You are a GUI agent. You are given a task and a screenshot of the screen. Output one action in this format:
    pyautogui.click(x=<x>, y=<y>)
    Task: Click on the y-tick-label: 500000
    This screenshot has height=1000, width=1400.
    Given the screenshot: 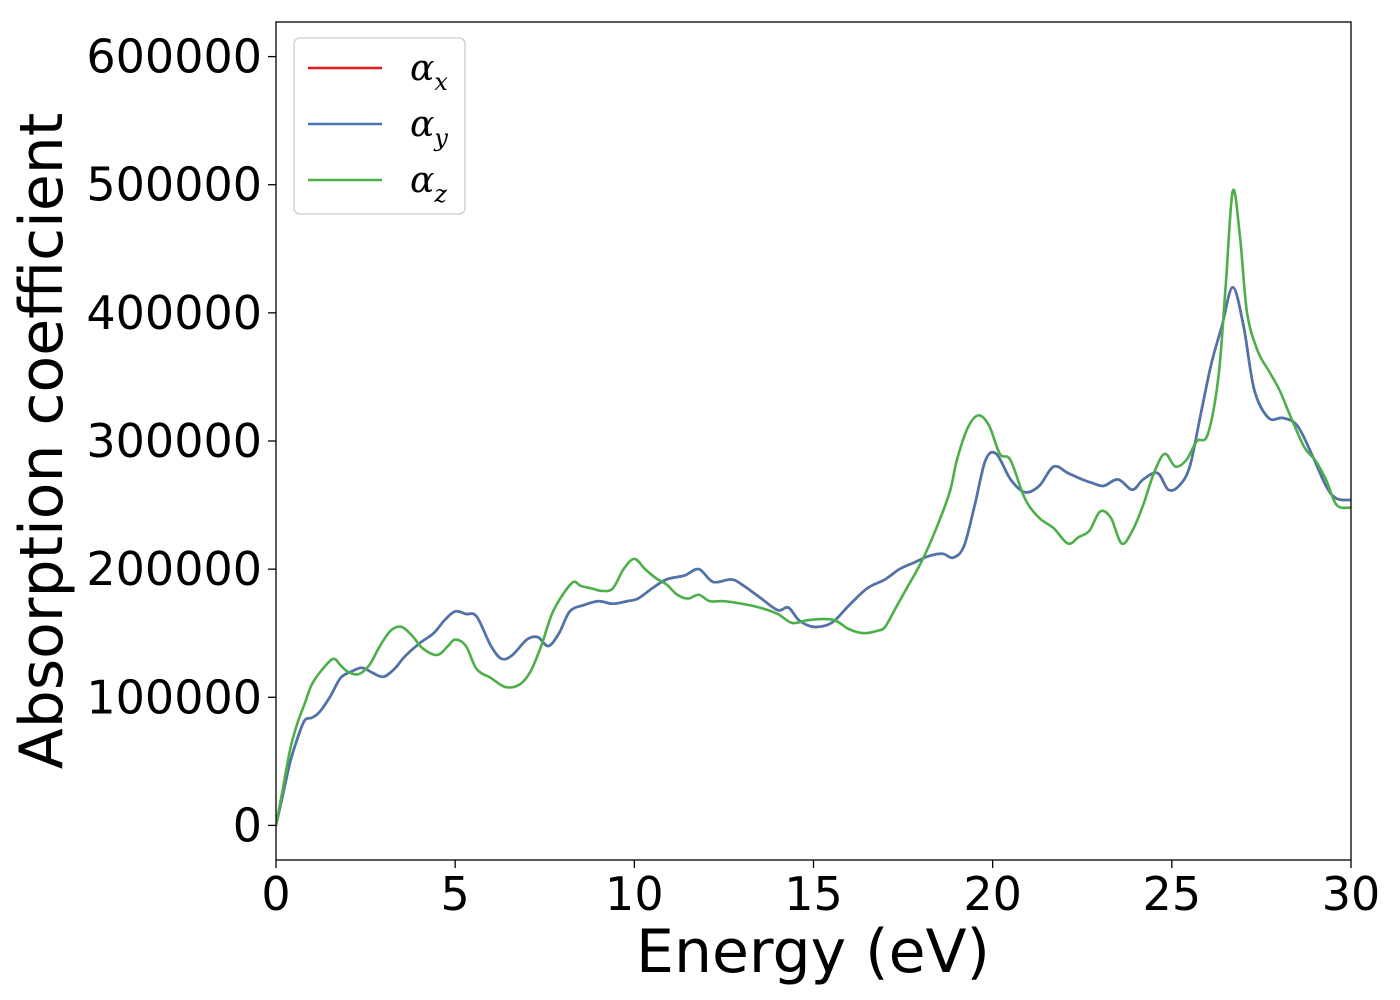 What is the action you would take?
    pyautogui.click(x=174, y=185)
    